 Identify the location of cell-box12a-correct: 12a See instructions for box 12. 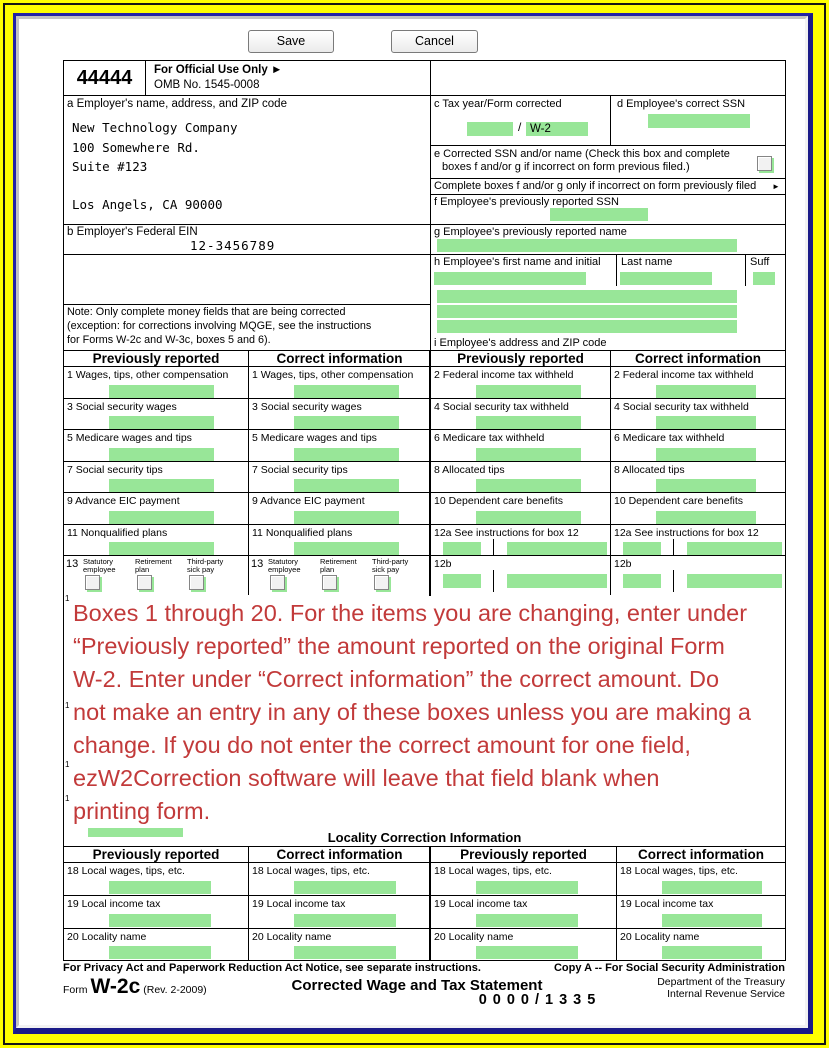
(698, 540).